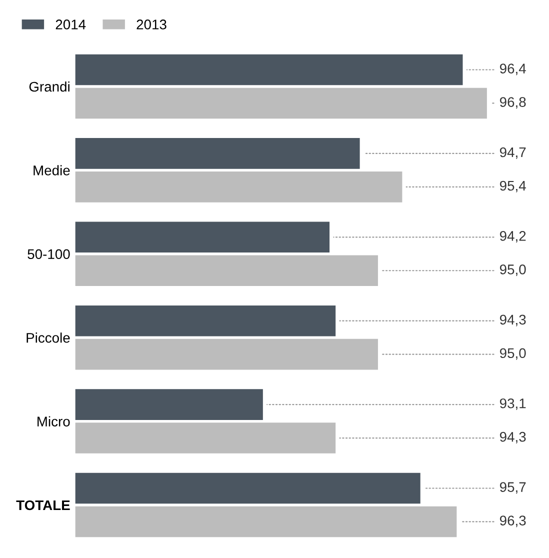 The height and width of the screenshot is (558, 549). What do you see at coordinates (43, 505) in the screenshot?
I see `y-tick-label: TOTALE` at bounding box center [43, 505].